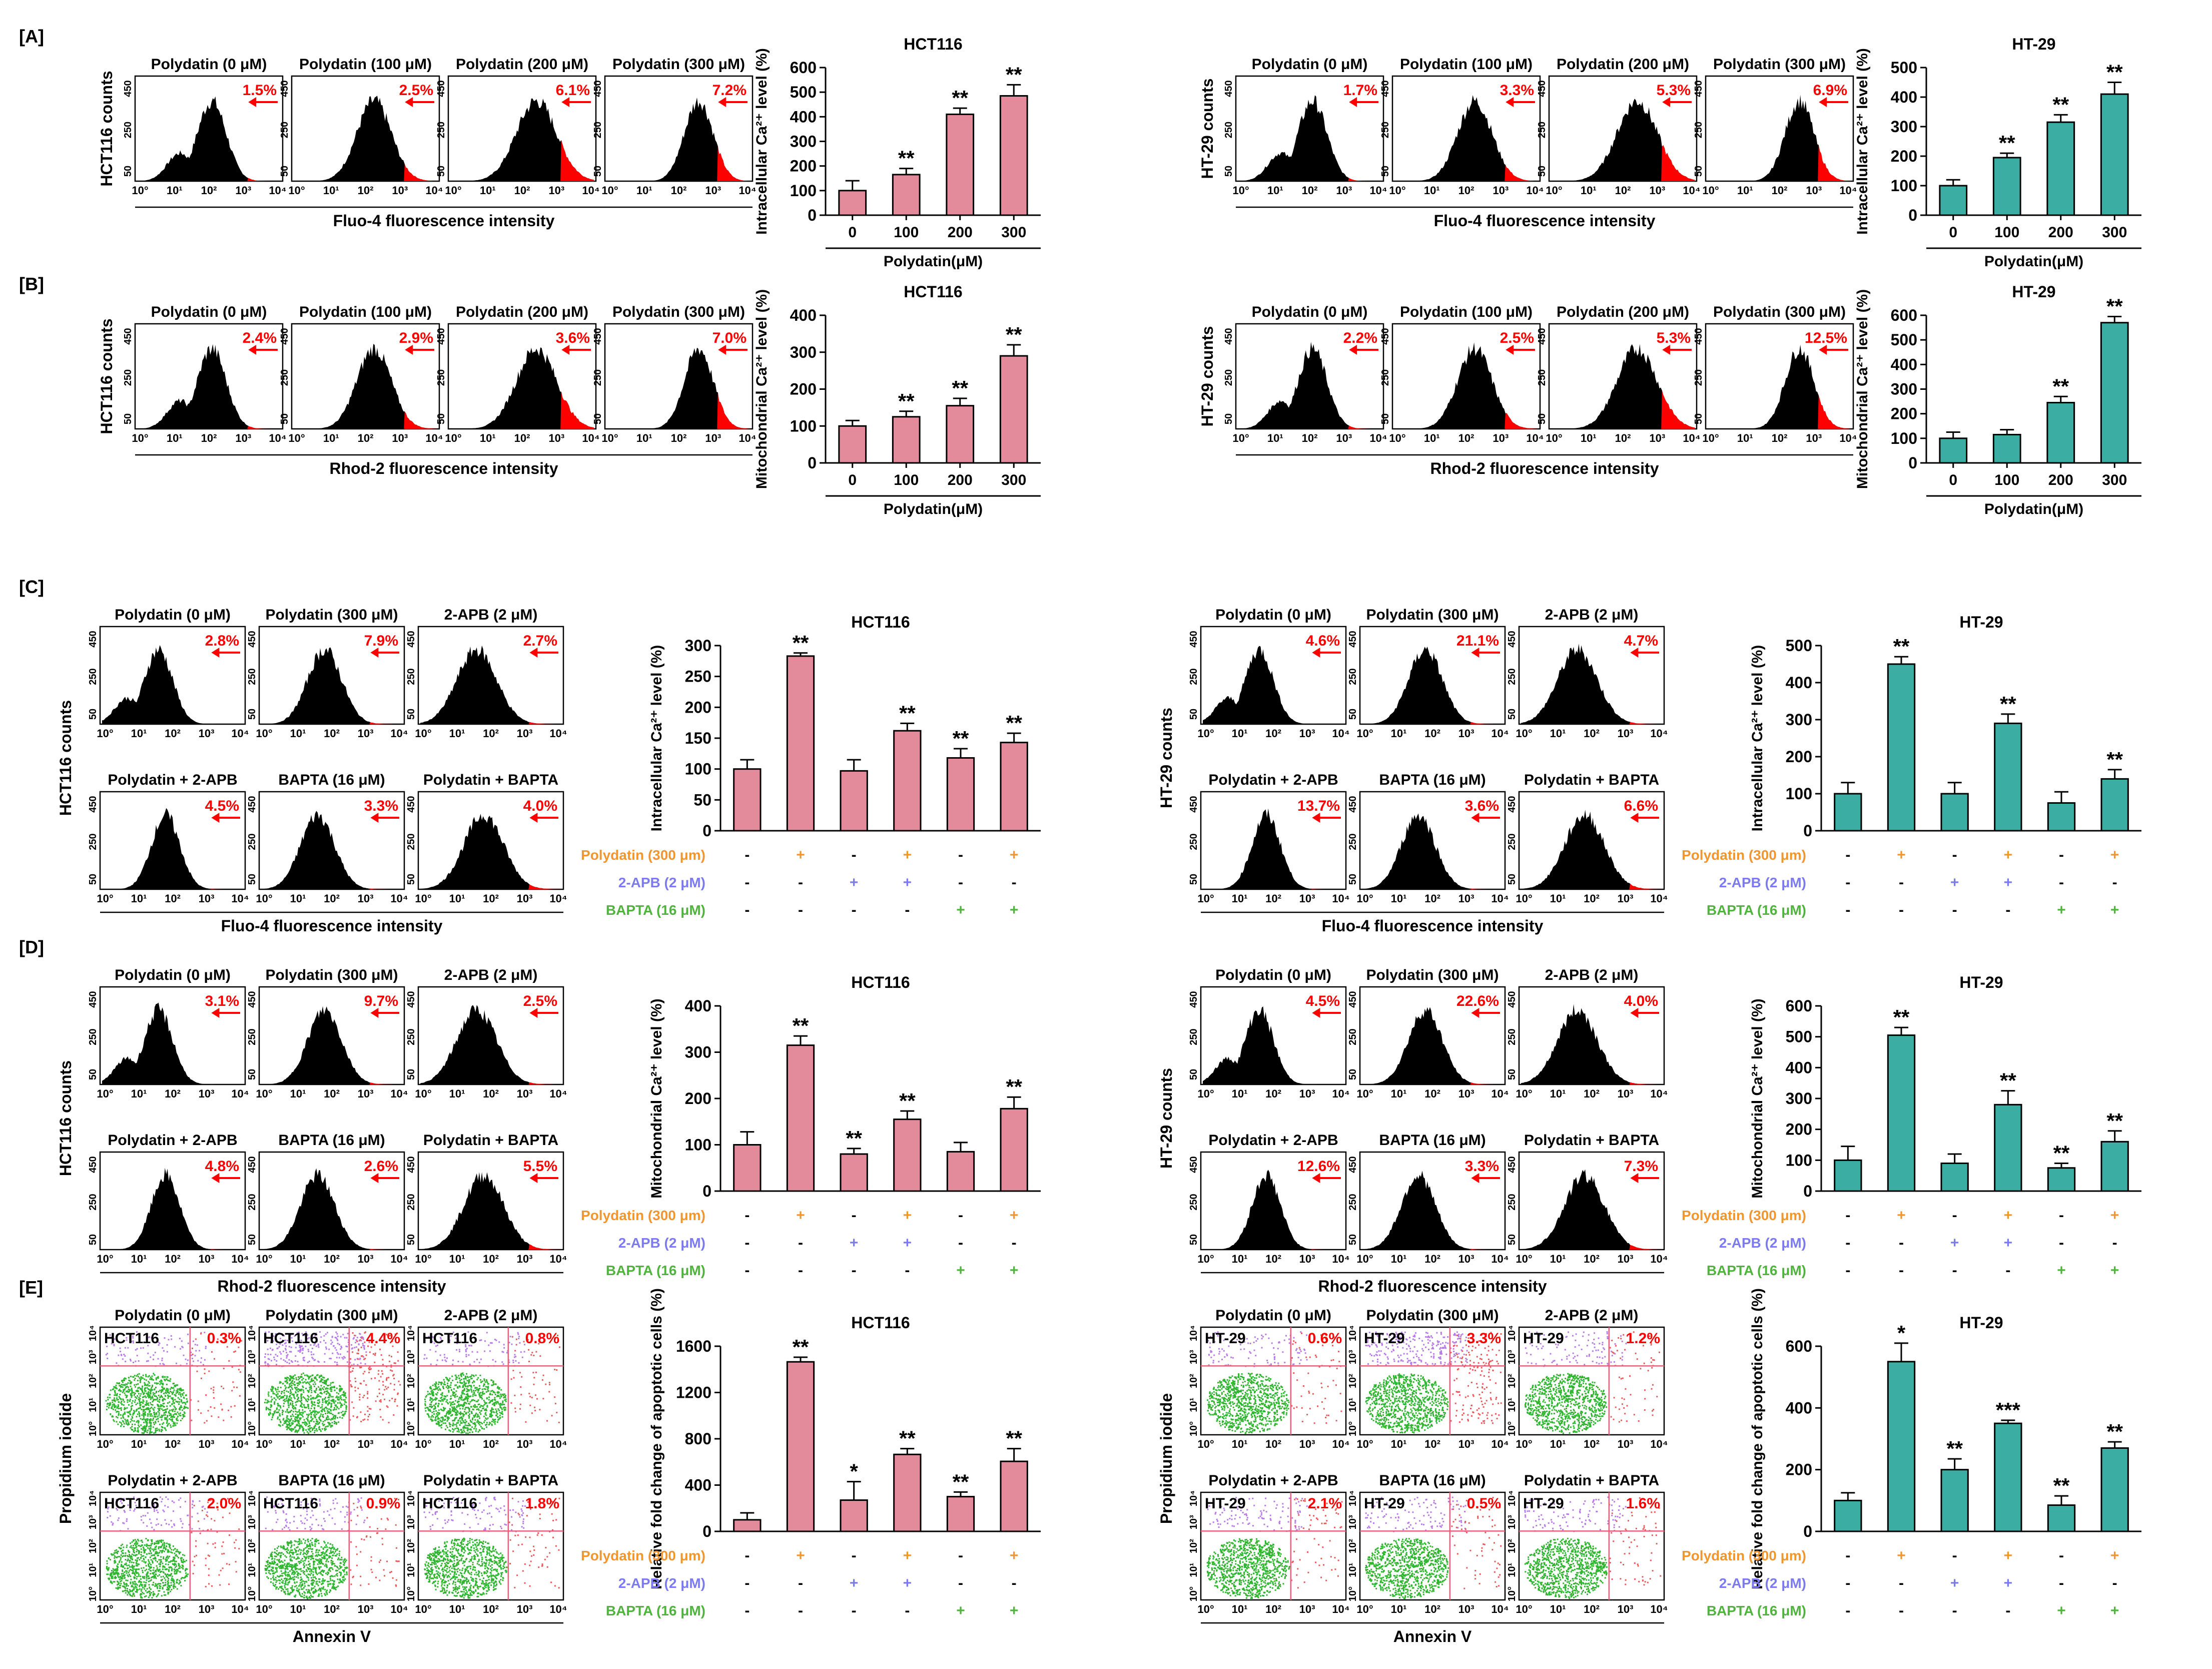 This screenshot has width=2212, height=1669. Describe the element at coordinates (1643, 1504) in the screenshot. I see `scatter-percentage: 1.6%` at that location.